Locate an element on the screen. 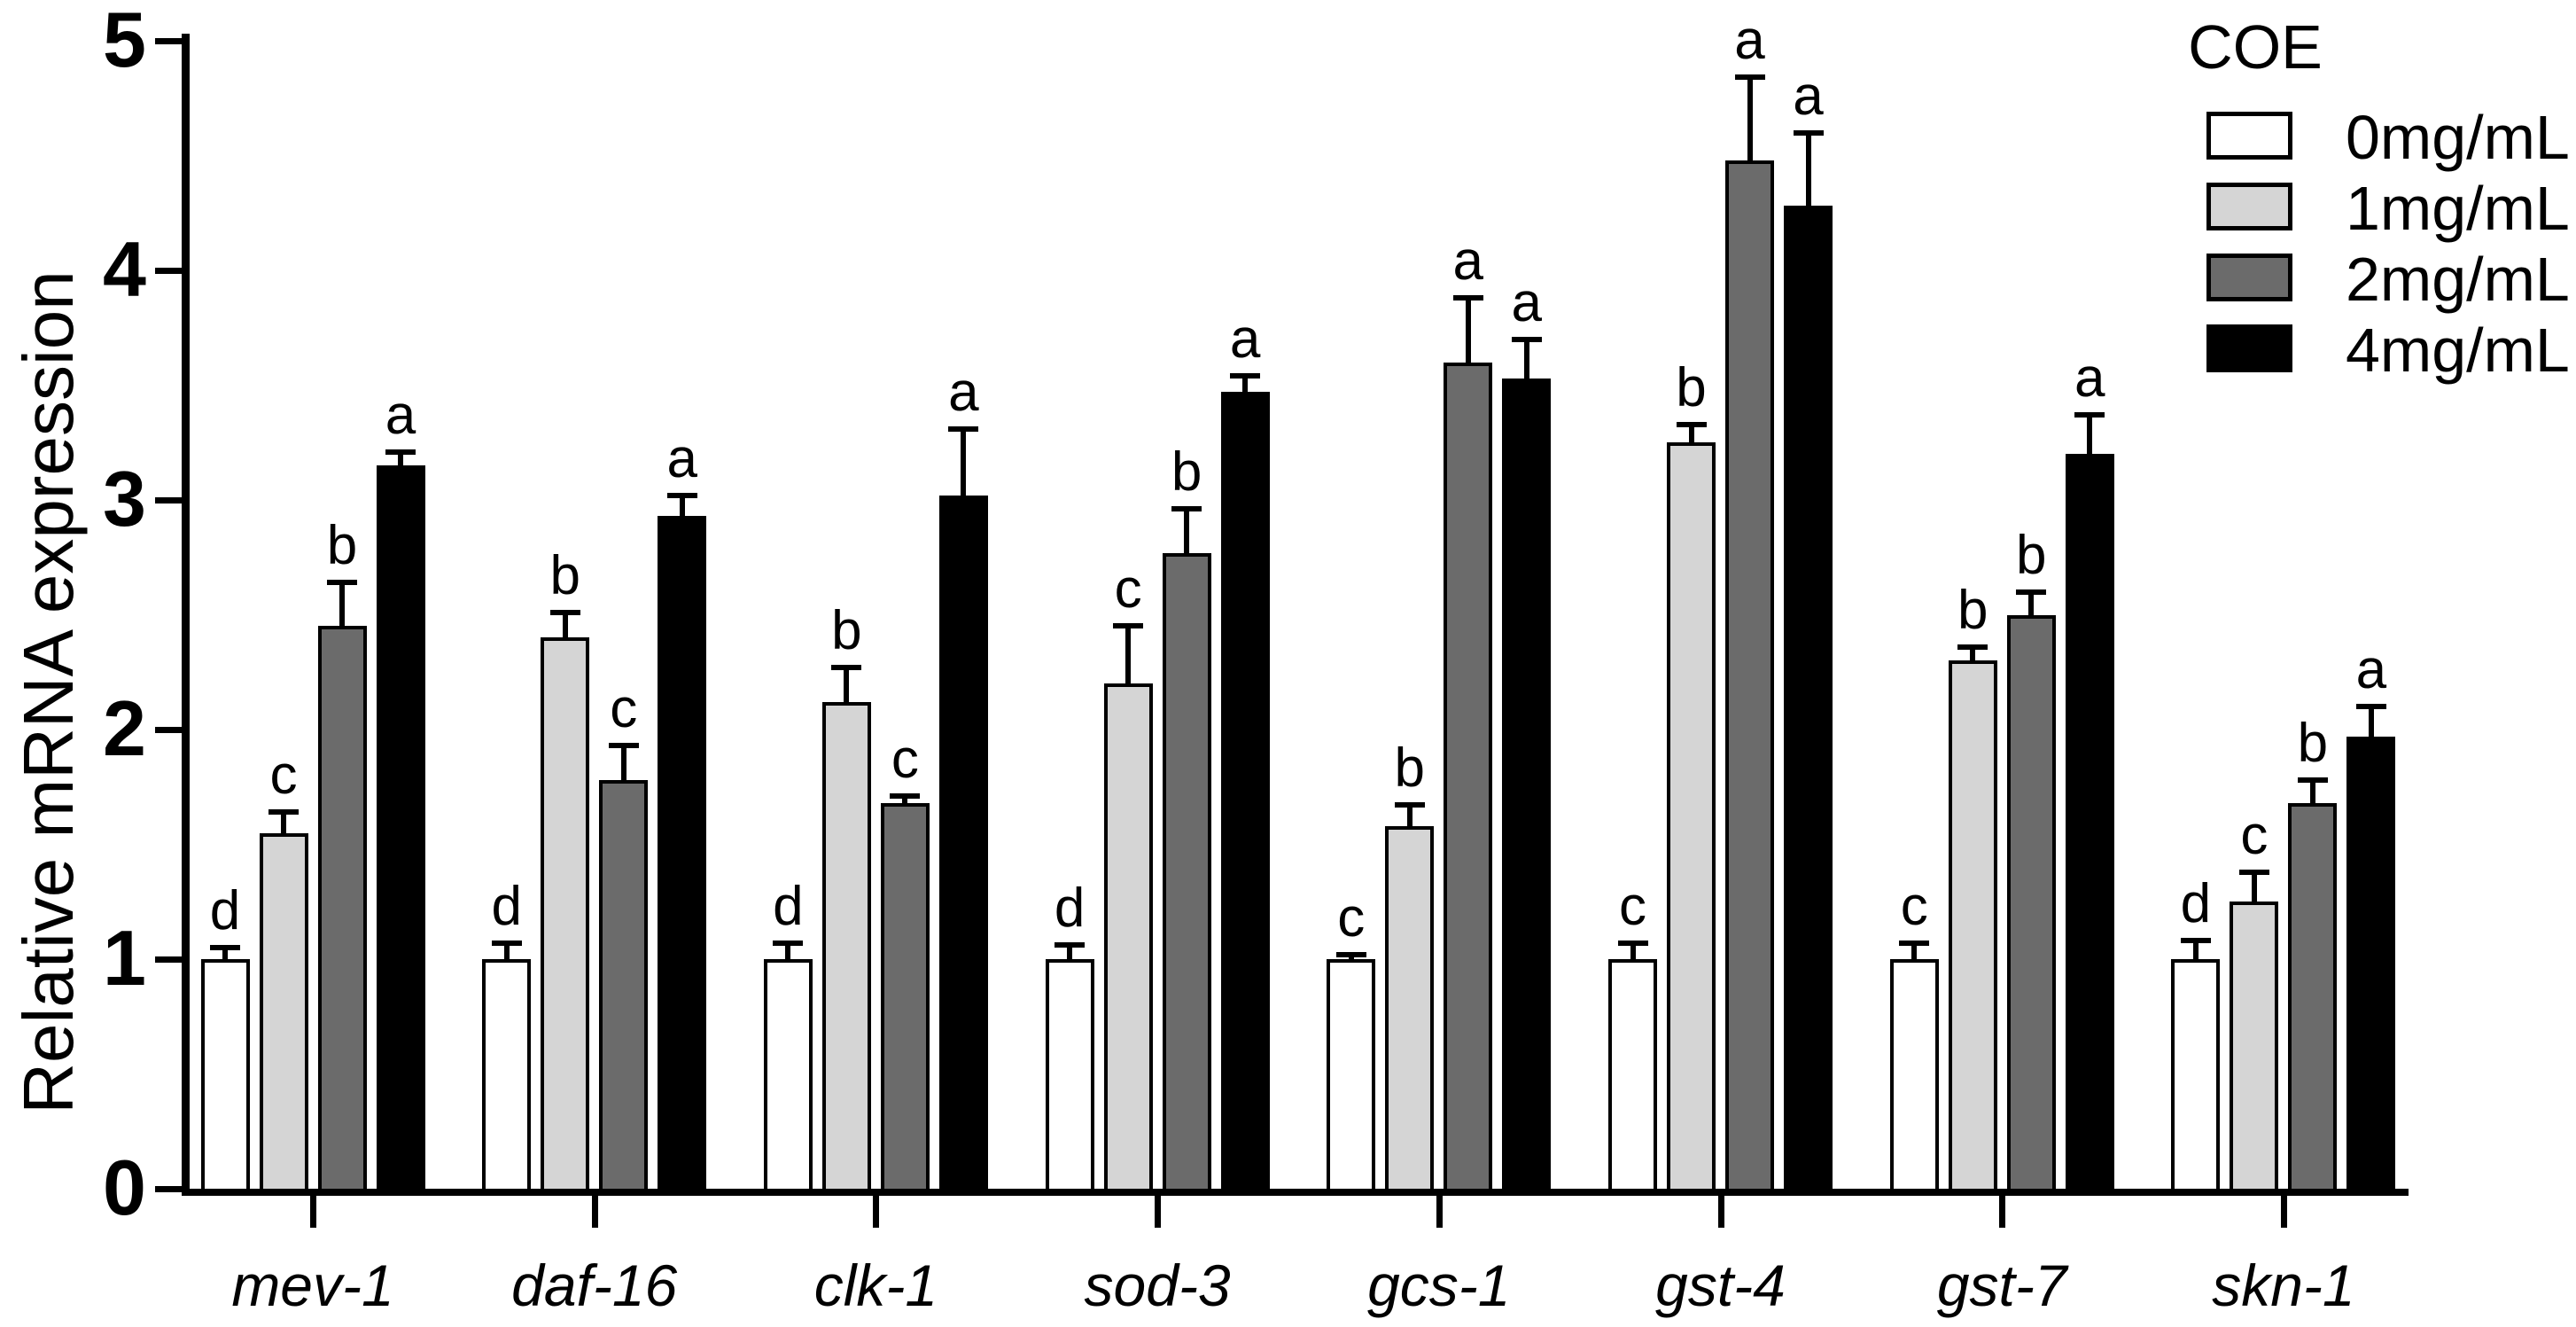  x-axis-line is located at coordinates (1296, 1193).